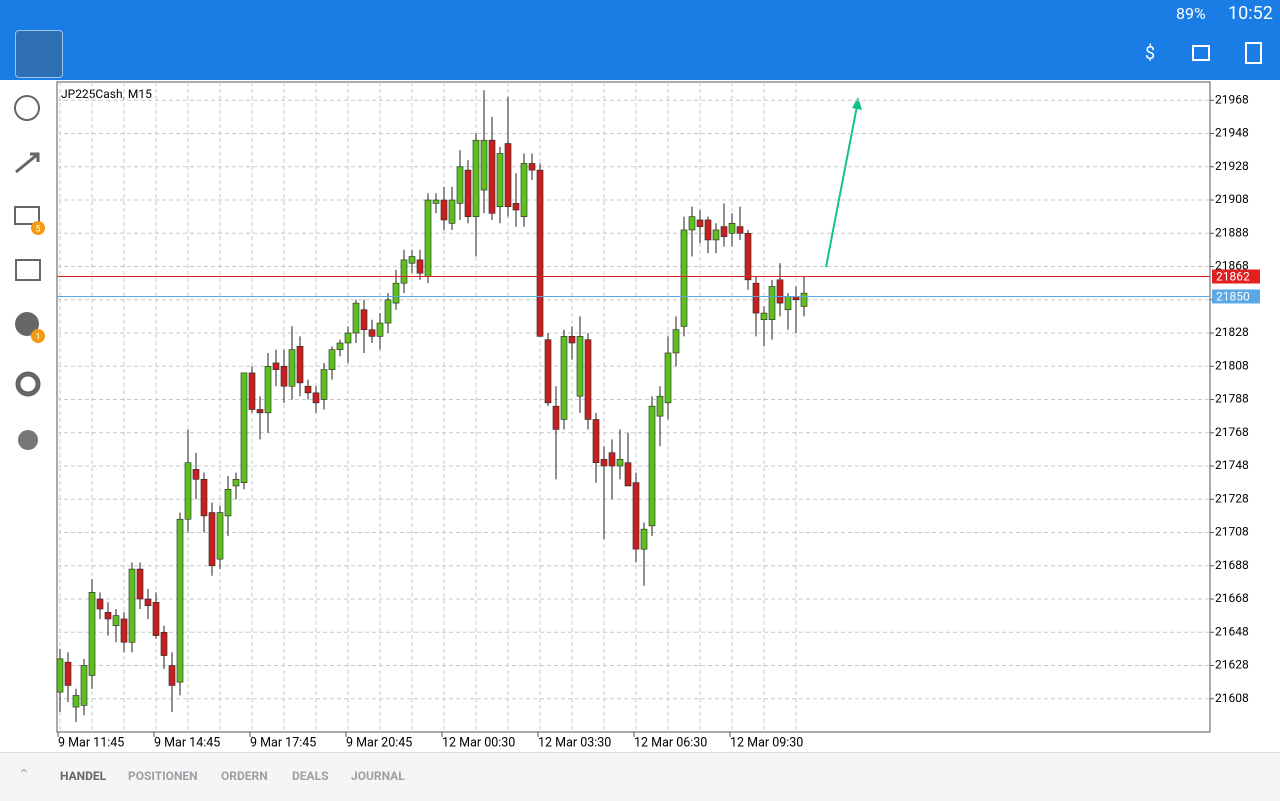 This screenshot has height=801, width=1280. I want to click on tab: POSITIONEN, so click(163, 776).